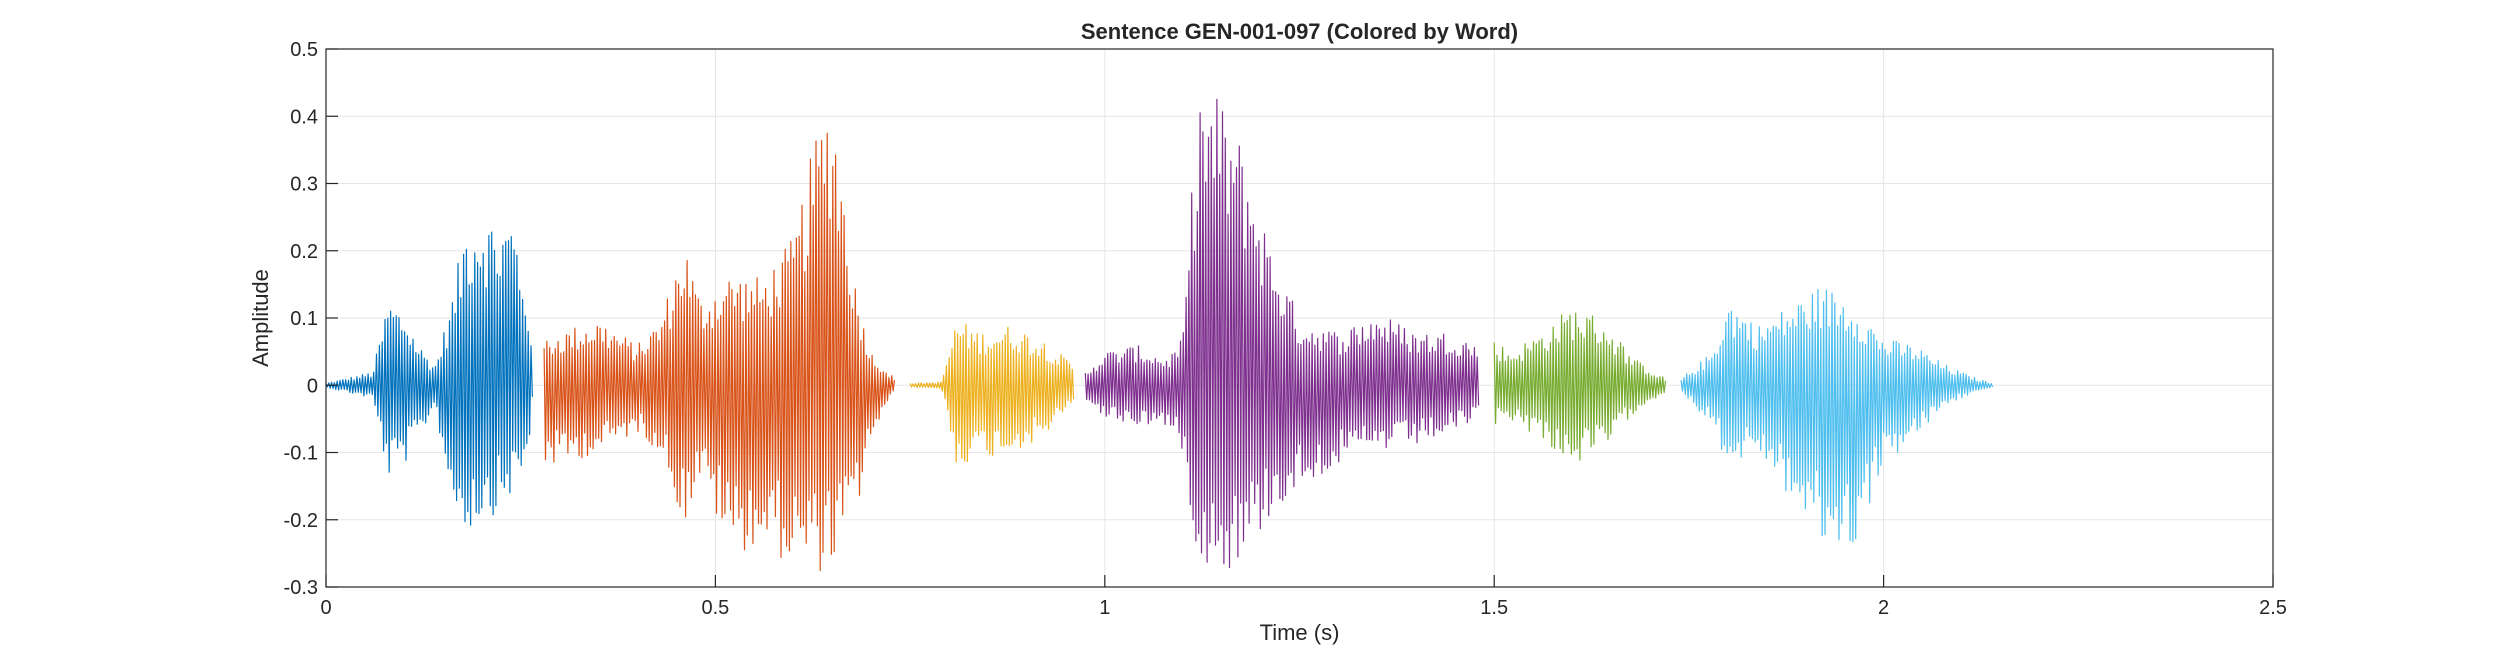 Image resolution: width=2500 pixels, height=657 pixels. I want to click on y-tick-label: -0.2, so click(301, 521).